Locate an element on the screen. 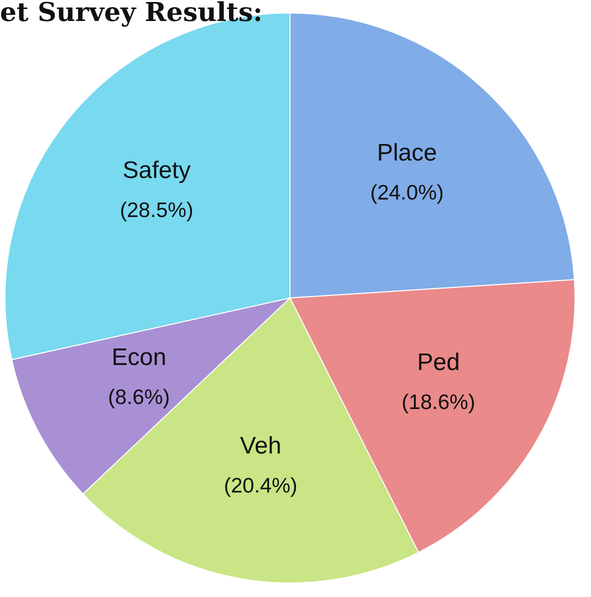 The width and height of the screenshot is (591, 597). chart-title: et Survey Results: is located at coordinates (131, 14).